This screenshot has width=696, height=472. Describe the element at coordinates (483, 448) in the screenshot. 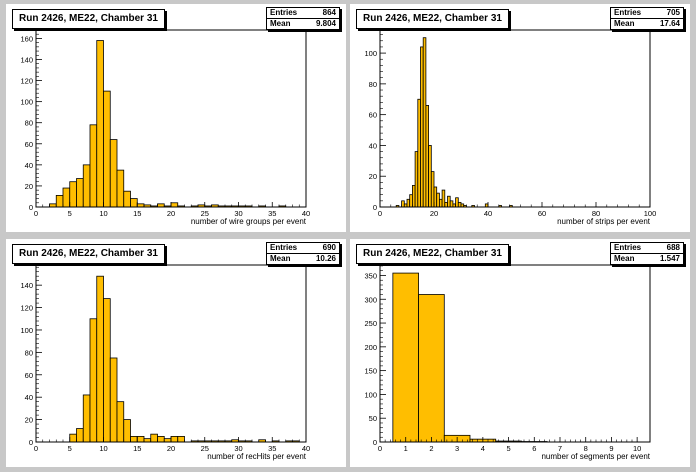

I see `x-tick-label: 4` at that location.